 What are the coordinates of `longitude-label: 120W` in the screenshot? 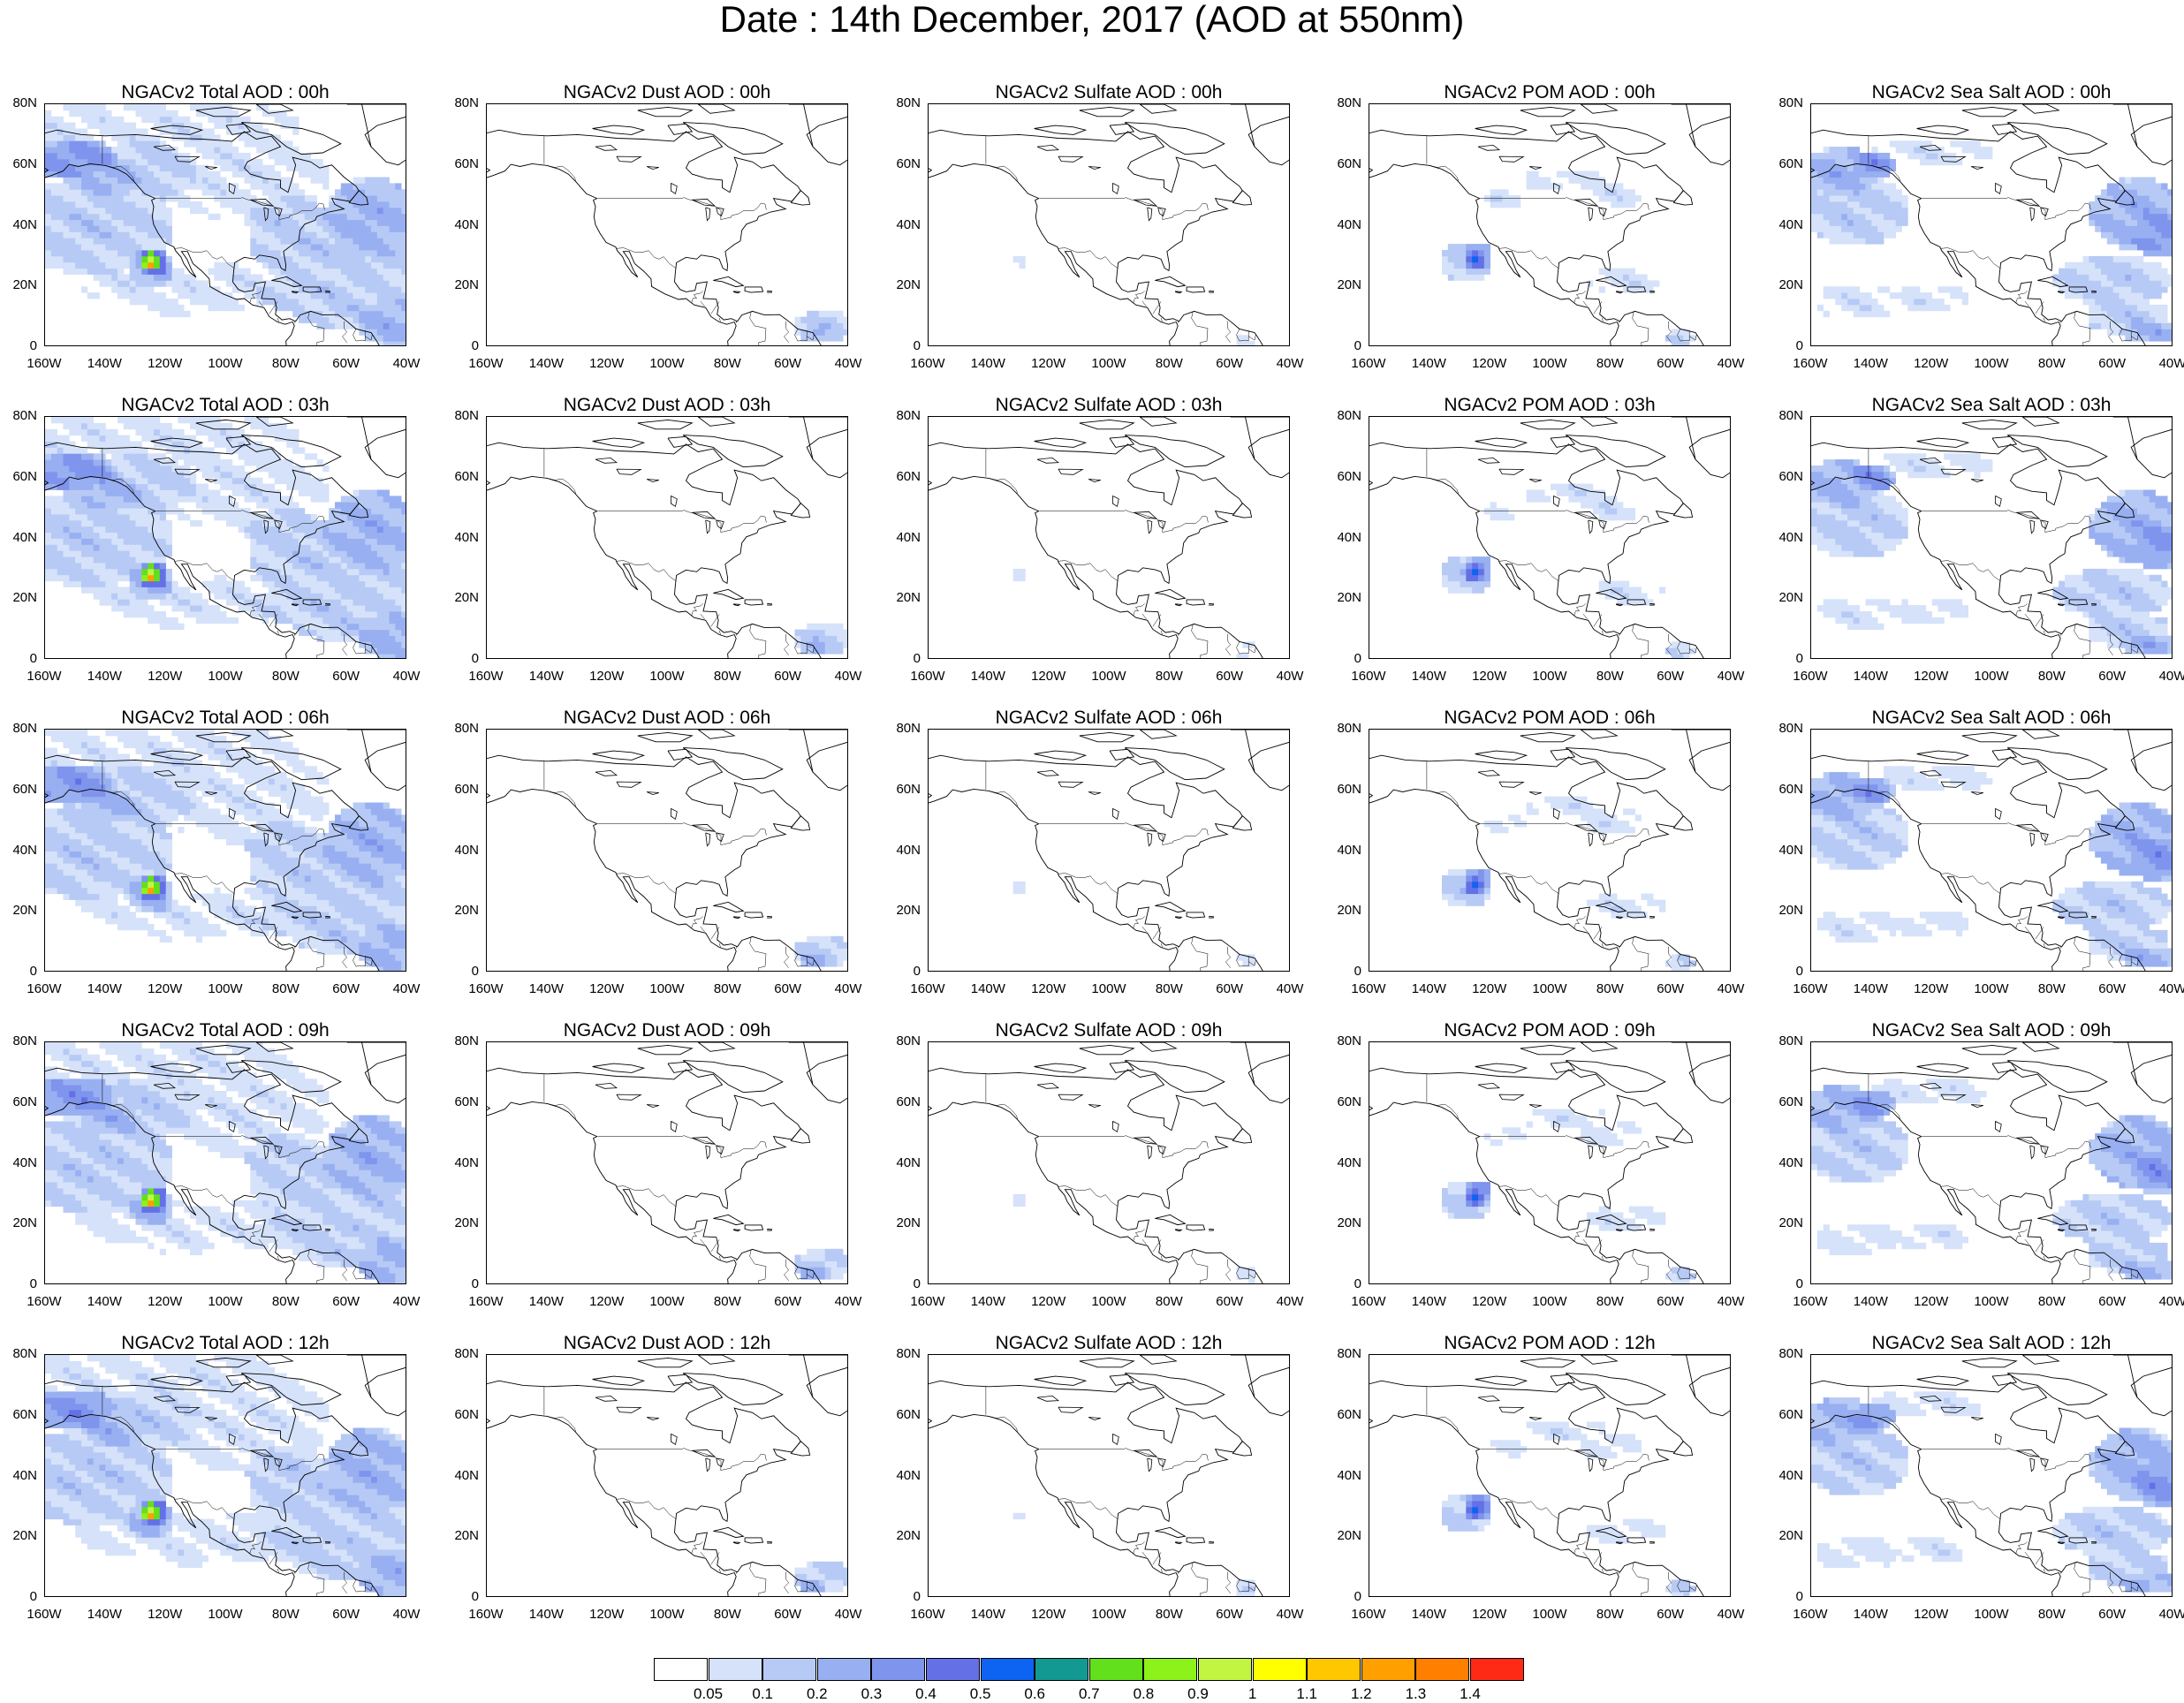 It's located at (1048, 676).